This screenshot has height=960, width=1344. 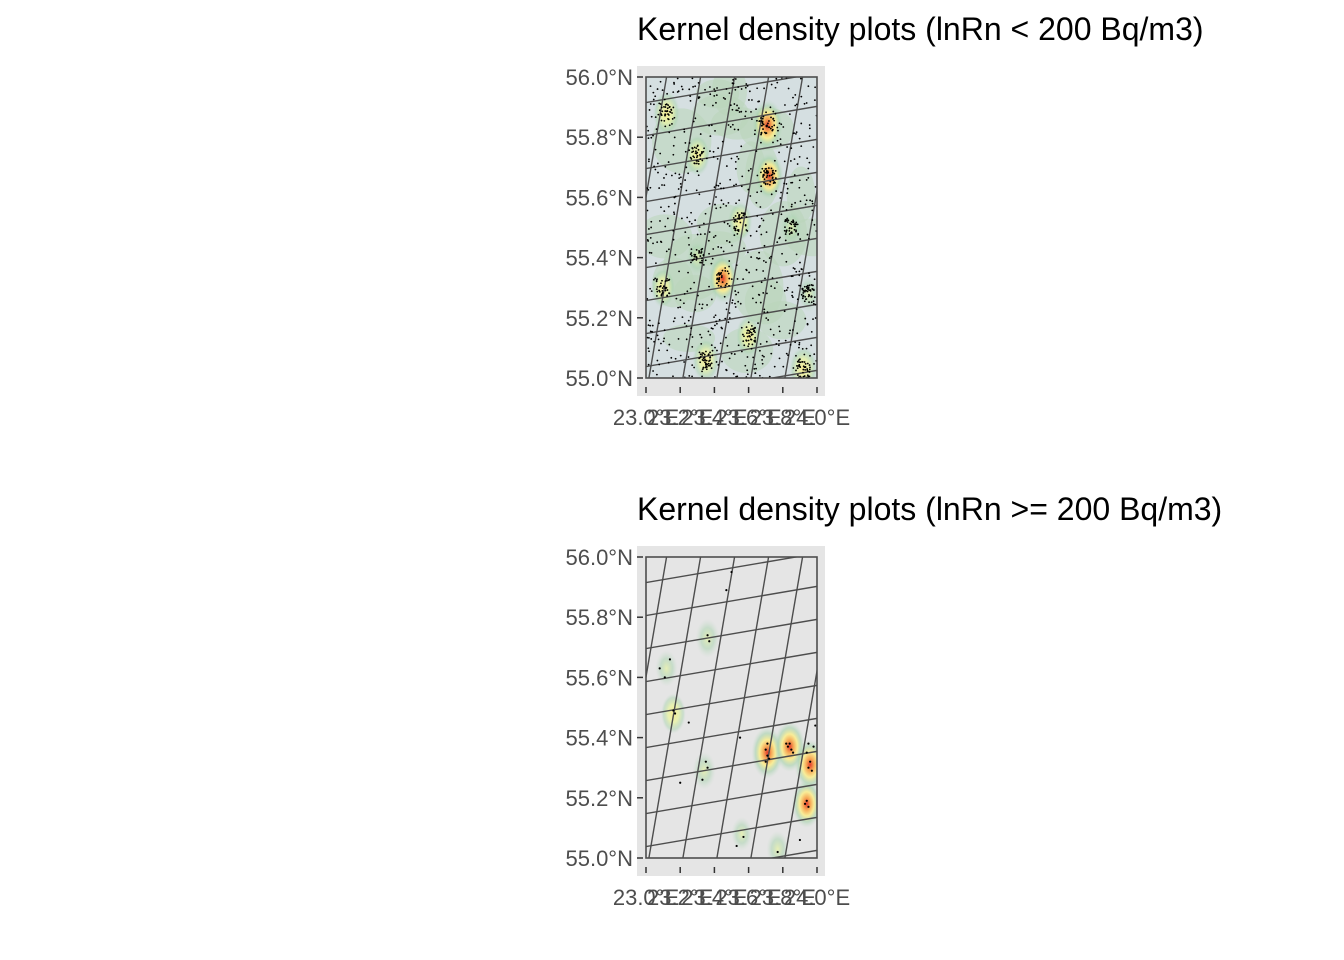 What do you see at coordinates (646, 417) in the screenshot?
I see `x-tick-label: 23.0°E` at bounding box center [646, 417].